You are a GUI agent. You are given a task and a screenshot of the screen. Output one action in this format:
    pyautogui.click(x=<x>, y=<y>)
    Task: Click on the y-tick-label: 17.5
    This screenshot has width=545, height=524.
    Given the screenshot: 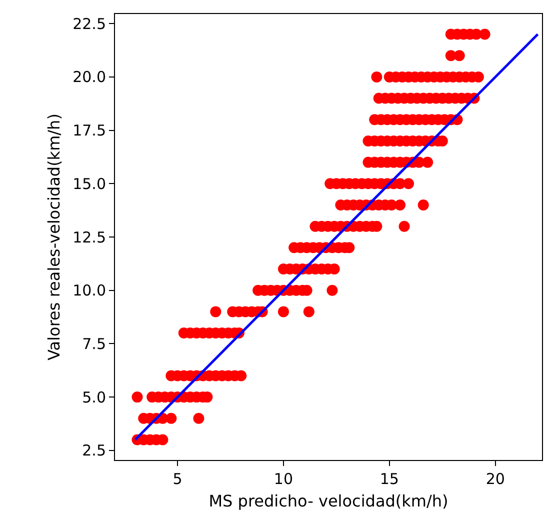 What is the action you would take?
    pyautogui.click(x=89, y=131)
    